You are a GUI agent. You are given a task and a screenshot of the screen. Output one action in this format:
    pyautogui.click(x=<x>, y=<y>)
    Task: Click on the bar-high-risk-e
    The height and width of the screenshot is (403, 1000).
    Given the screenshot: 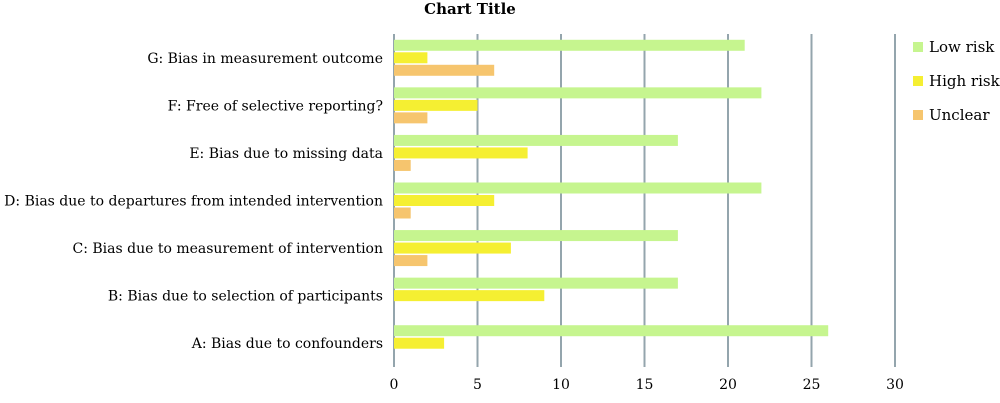 What is the action you would take?
    pyautogui.click(x=461, y=153)
    